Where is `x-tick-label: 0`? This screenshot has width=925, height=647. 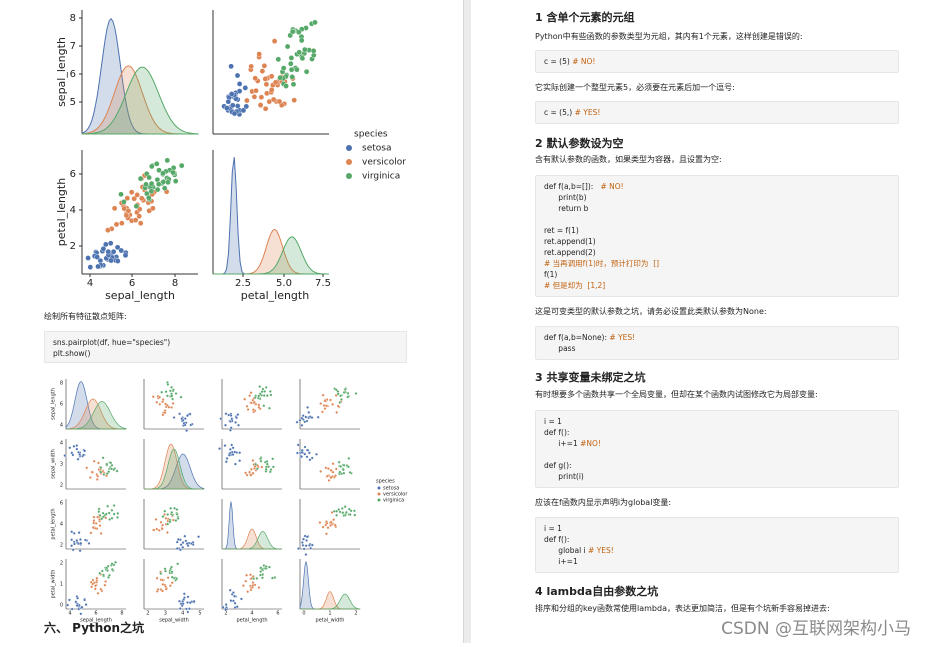 x-tick-label: 0 is located at coordinates (303, 614).